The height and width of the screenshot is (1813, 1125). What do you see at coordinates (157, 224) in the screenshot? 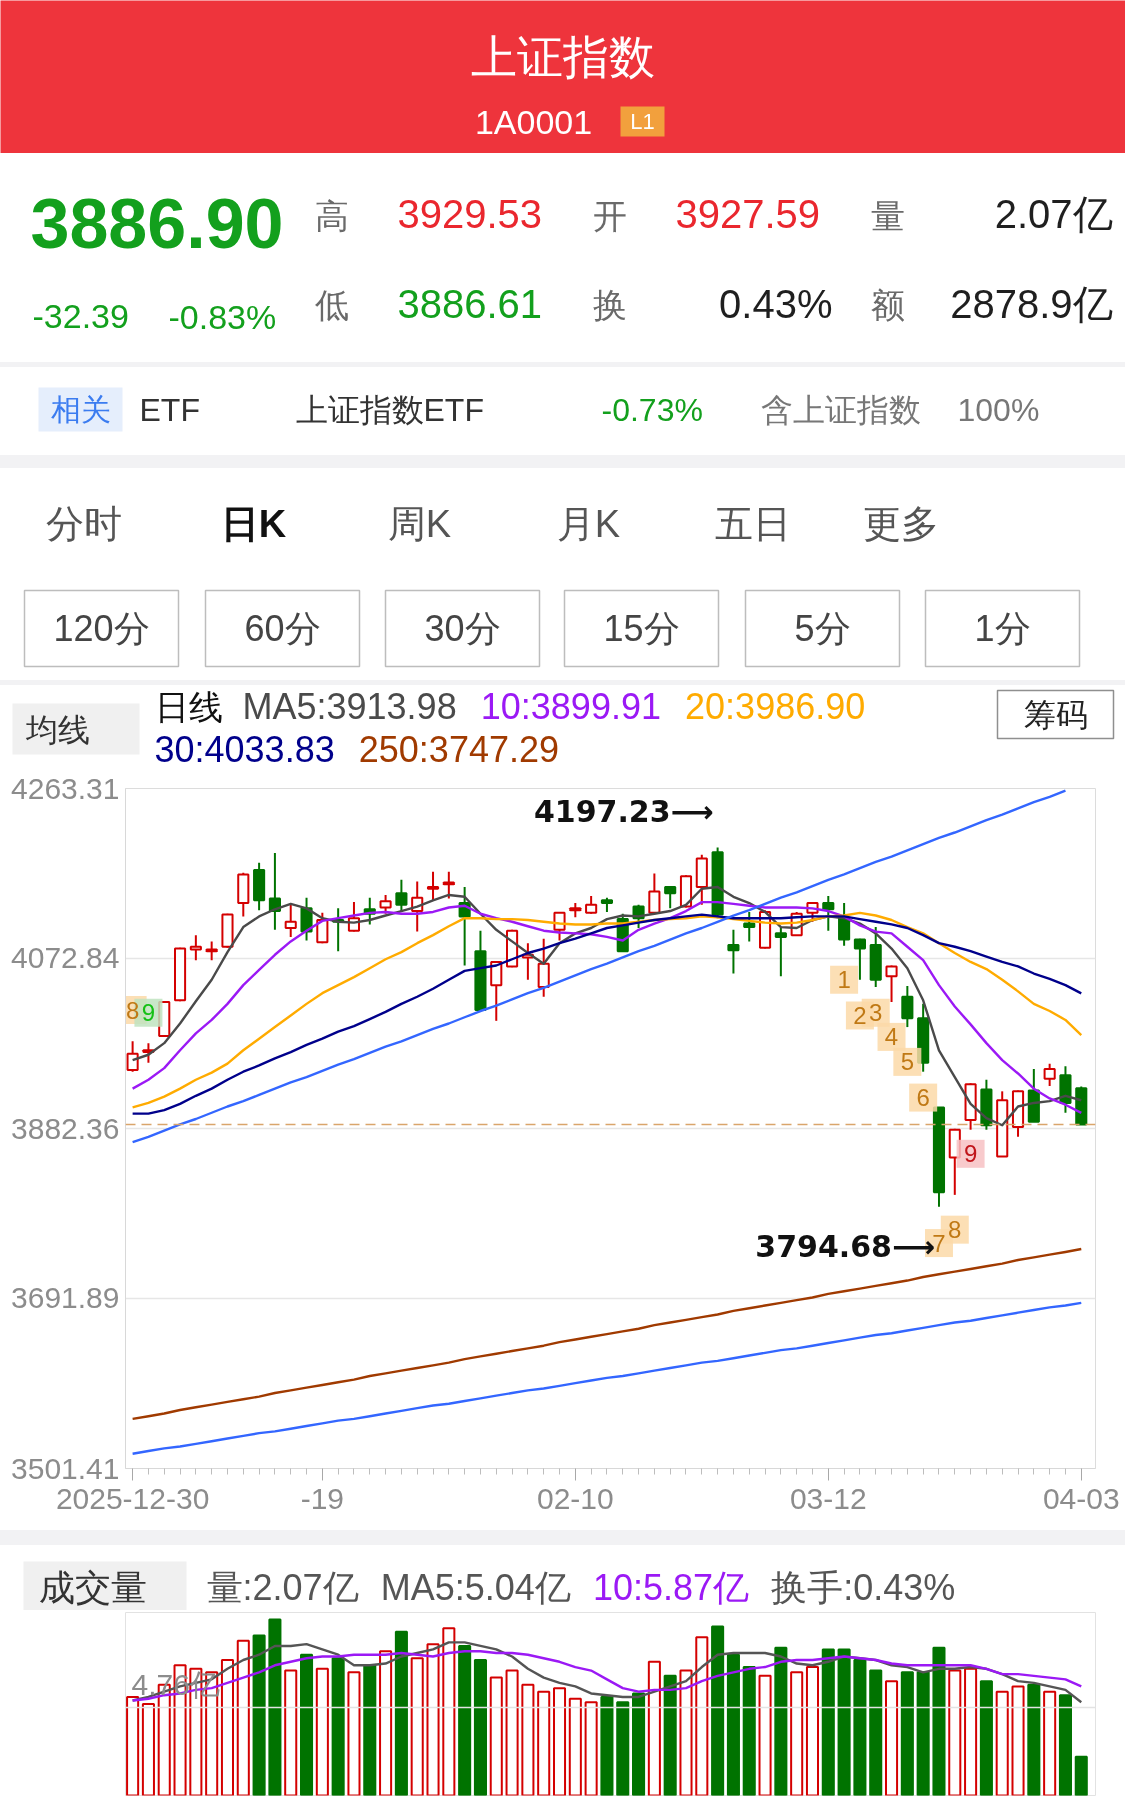
I see `text: 3886.90` at bounding box center [157, 224].